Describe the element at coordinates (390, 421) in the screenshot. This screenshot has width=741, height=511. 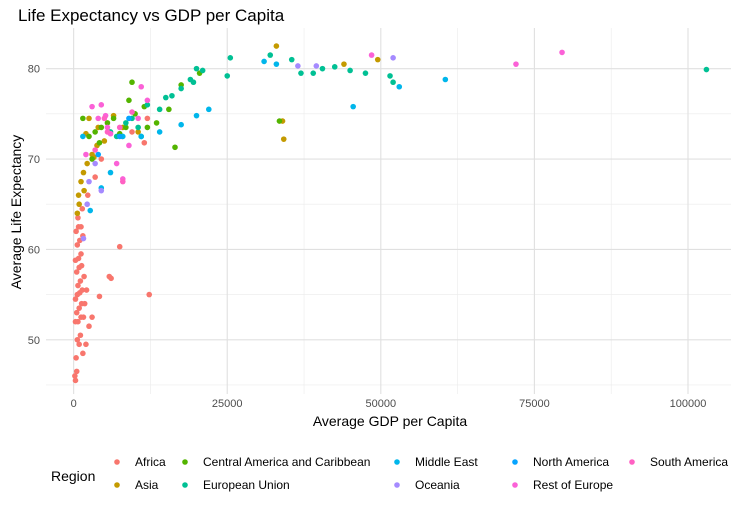
I see `x-axis-title: Average GDP per Capita` at that location.